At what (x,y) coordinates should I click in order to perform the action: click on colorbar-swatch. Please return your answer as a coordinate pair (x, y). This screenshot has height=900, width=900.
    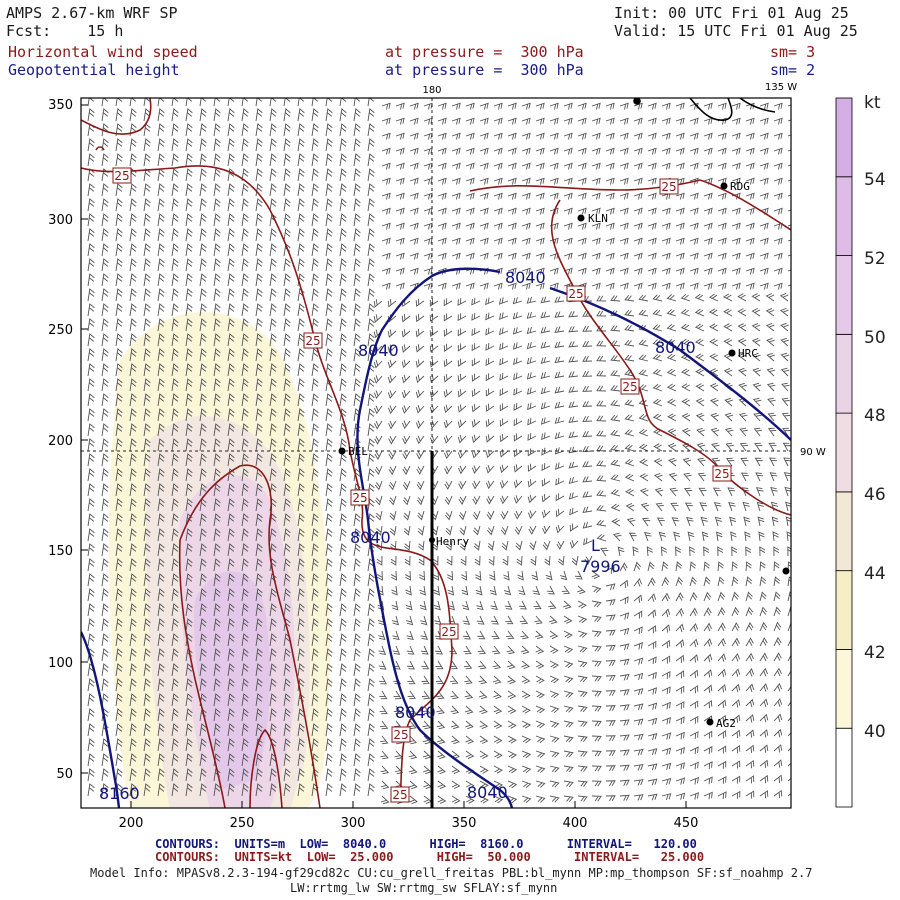
    Looking at the image, I should click on (844, 373).